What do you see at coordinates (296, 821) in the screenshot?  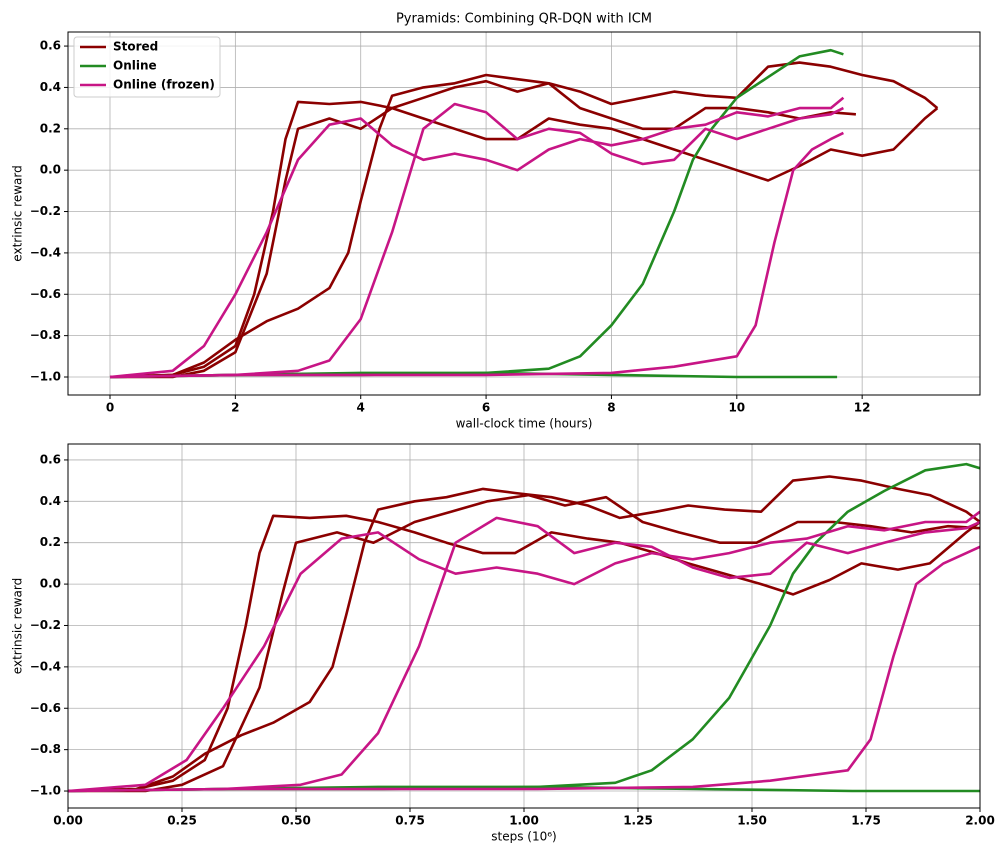 I see `x-tick-label: 0.50` at bounding box center [296, 821].